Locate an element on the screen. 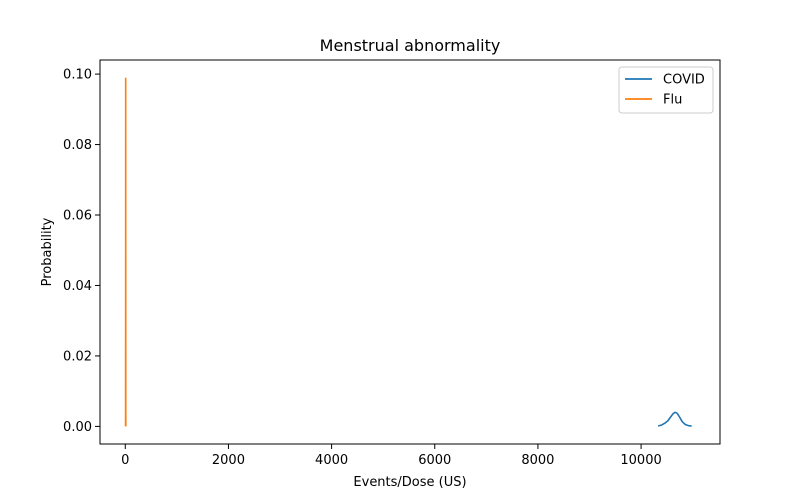  x-tick-label: 0 is located at coordinates (125, 460).